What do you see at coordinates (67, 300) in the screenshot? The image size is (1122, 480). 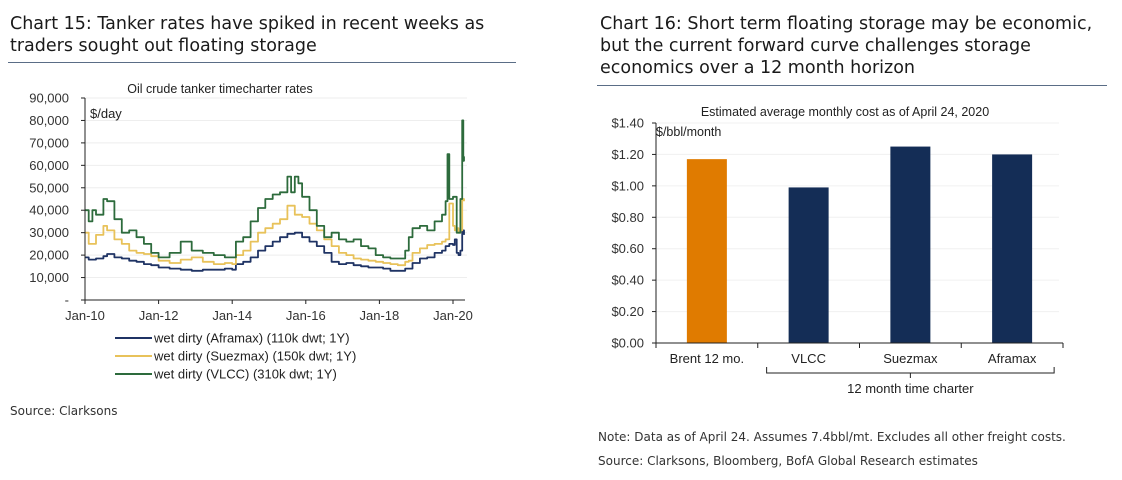 I see `y-tick-label: -` at bounding box center [67, 300].